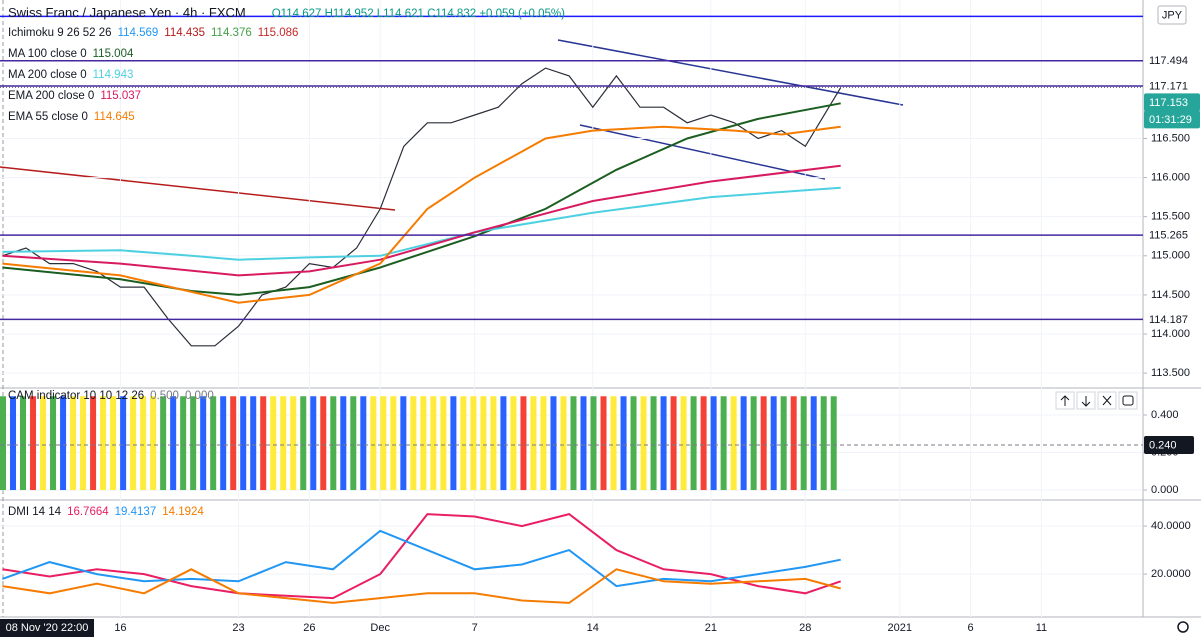  Describe the element at coordinates (593, 628) in the screenshot. I see `x-tick-label: 14` at that location.